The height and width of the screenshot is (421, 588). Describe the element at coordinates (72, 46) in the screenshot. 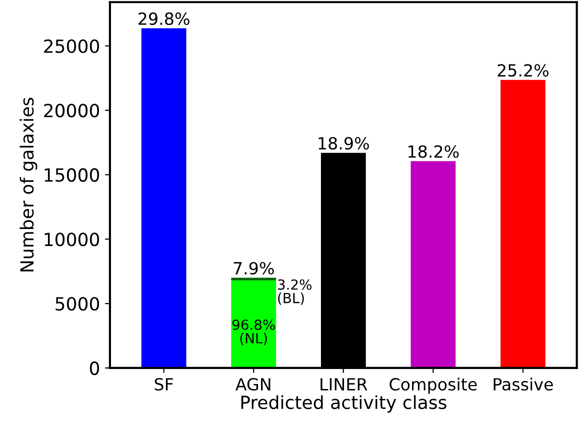

I see `y-tick-label: 25000` at that location.